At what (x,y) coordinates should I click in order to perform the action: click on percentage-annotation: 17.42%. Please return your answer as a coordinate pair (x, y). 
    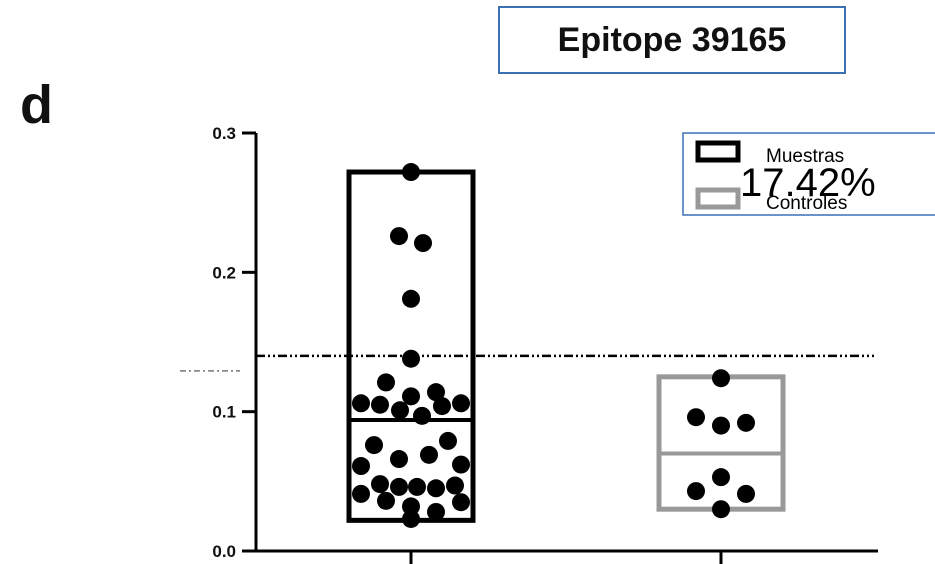
    Looking at the image, I should click on (808, 183).